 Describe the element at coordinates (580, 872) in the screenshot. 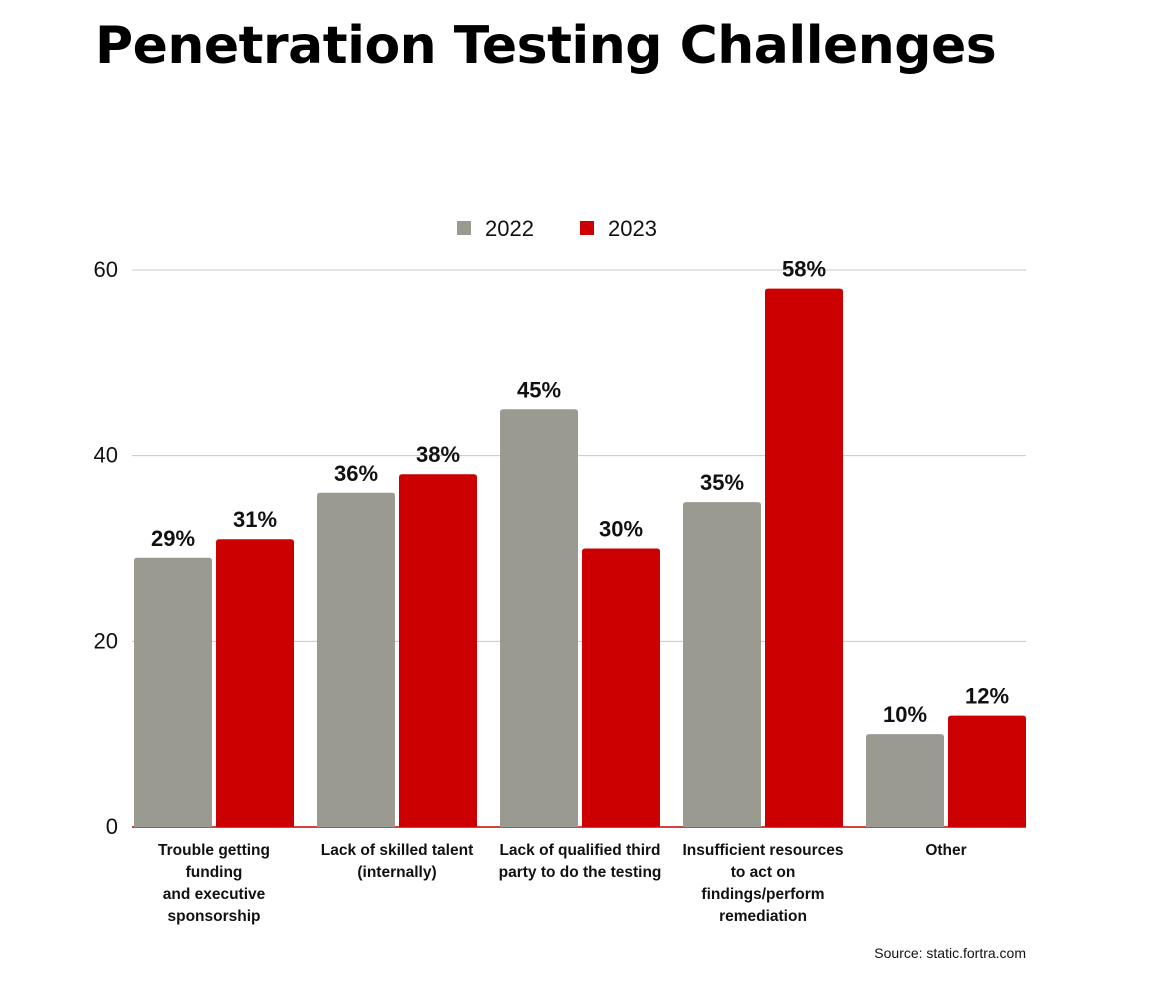

I see `category-label-line: party to do the testing` at that location.